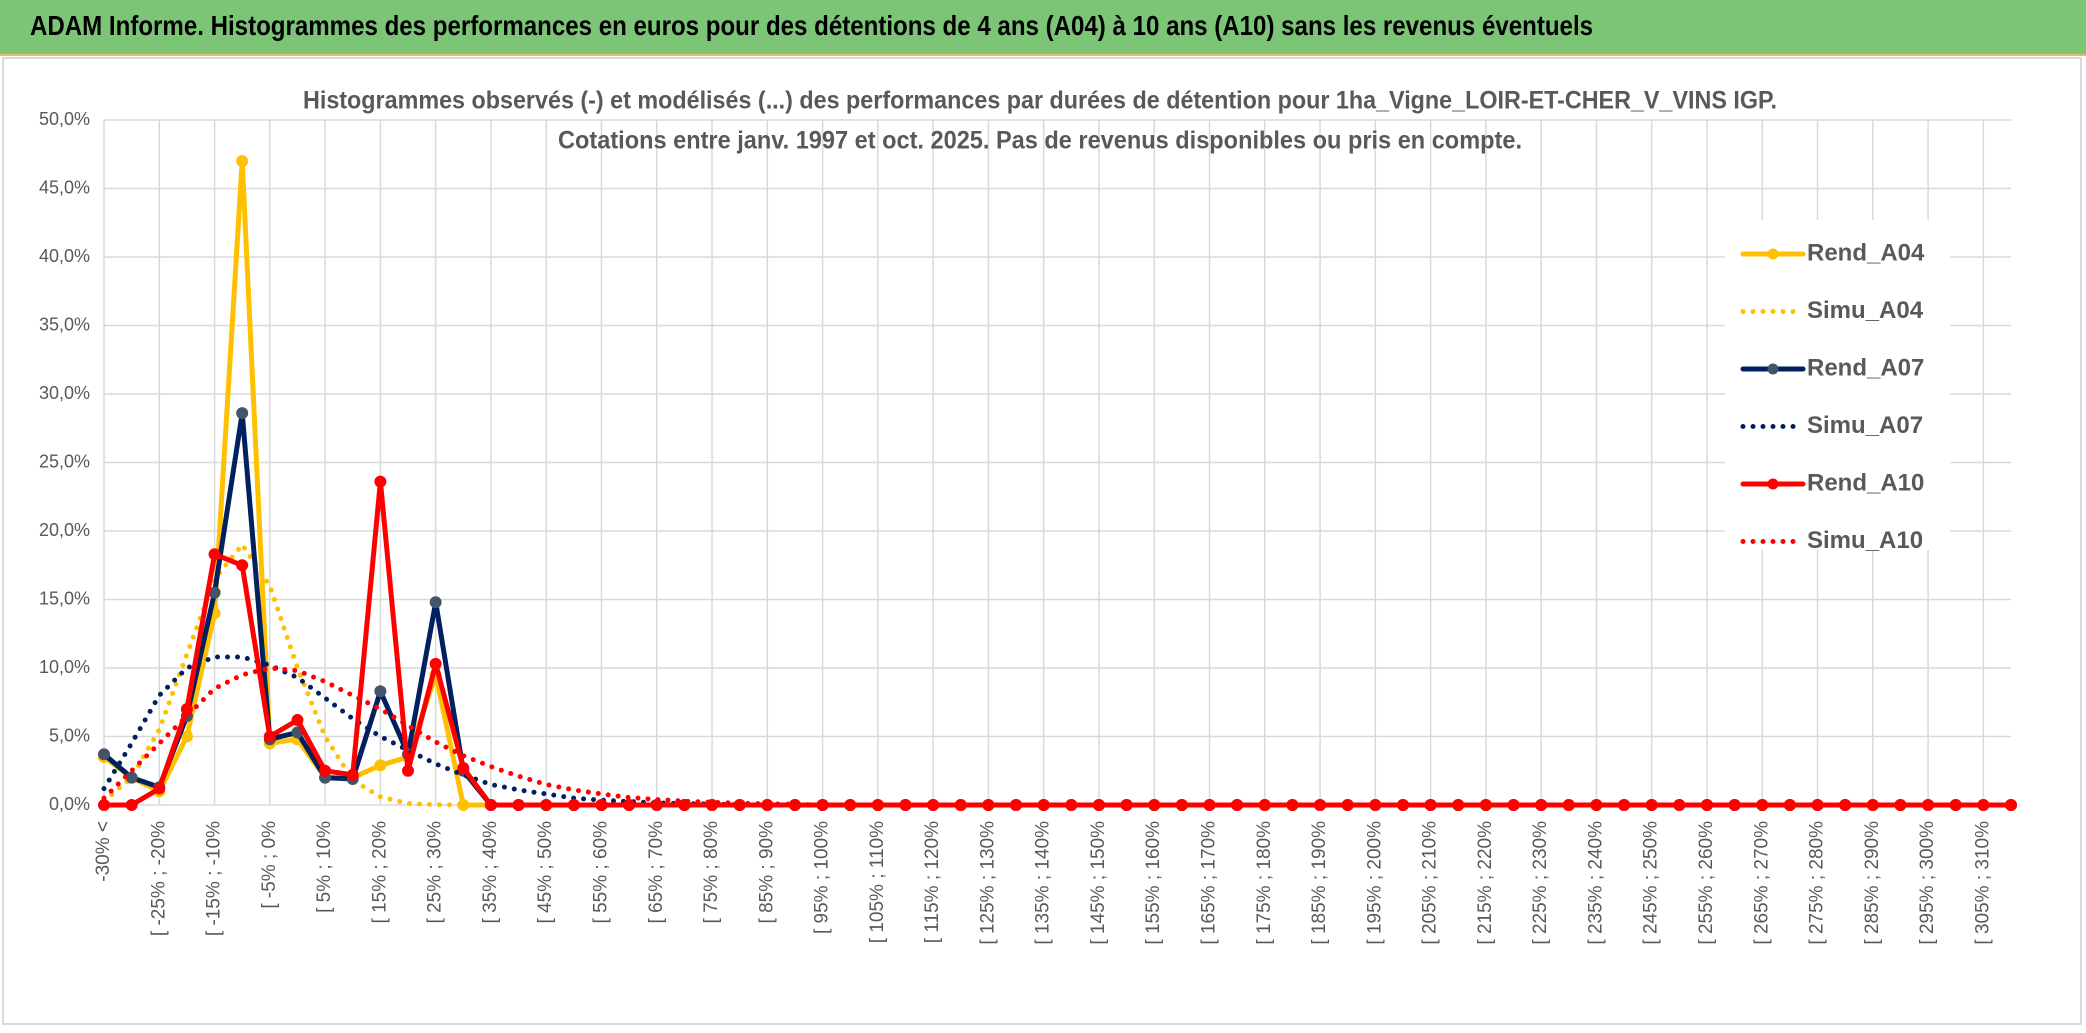  Describe the element at coordinates (1865, 425) in the screenshot. I see `legend-label: Simu_A07` at that location.